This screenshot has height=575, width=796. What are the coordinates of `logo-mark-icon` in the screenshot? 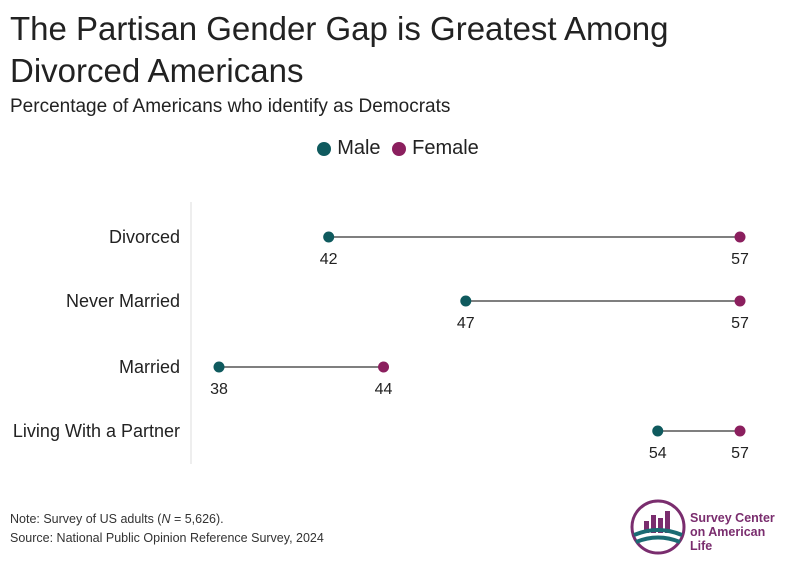 It's located at (658, 527).